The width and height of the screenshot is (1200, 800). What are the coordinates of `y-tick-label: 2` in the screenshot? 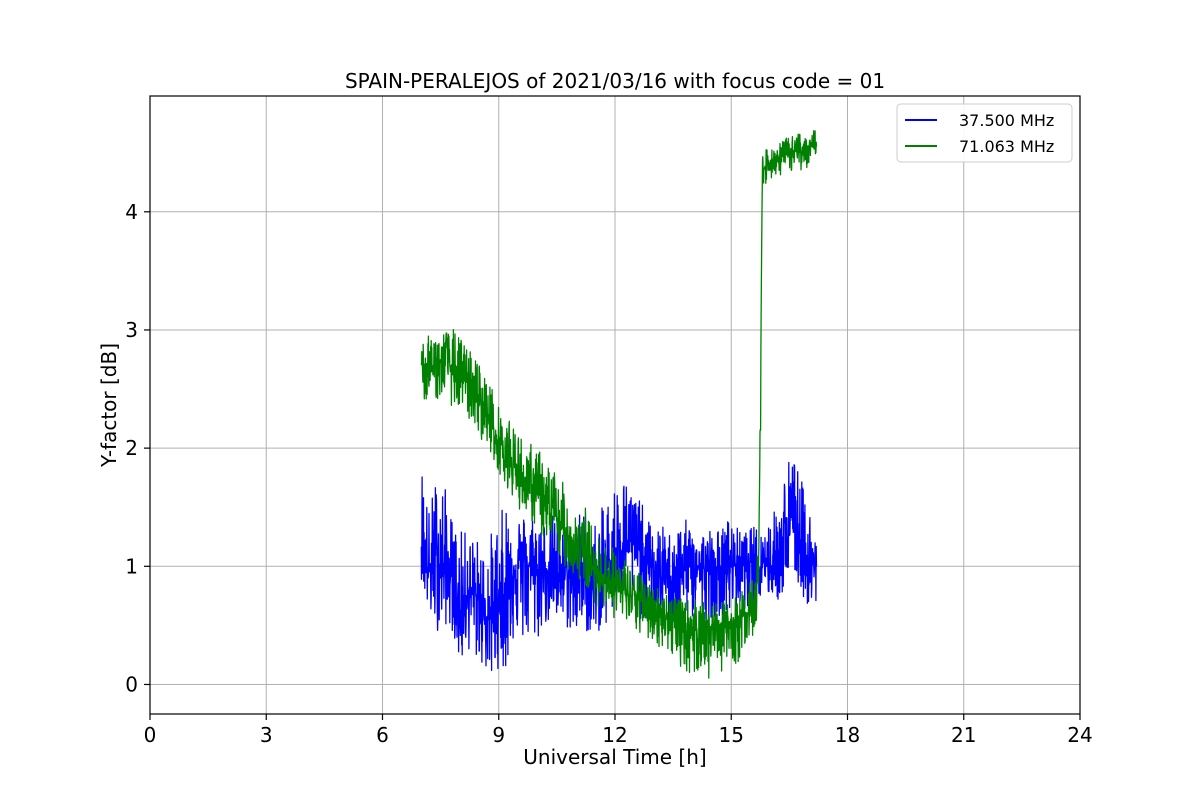 It's located at (131, 448).